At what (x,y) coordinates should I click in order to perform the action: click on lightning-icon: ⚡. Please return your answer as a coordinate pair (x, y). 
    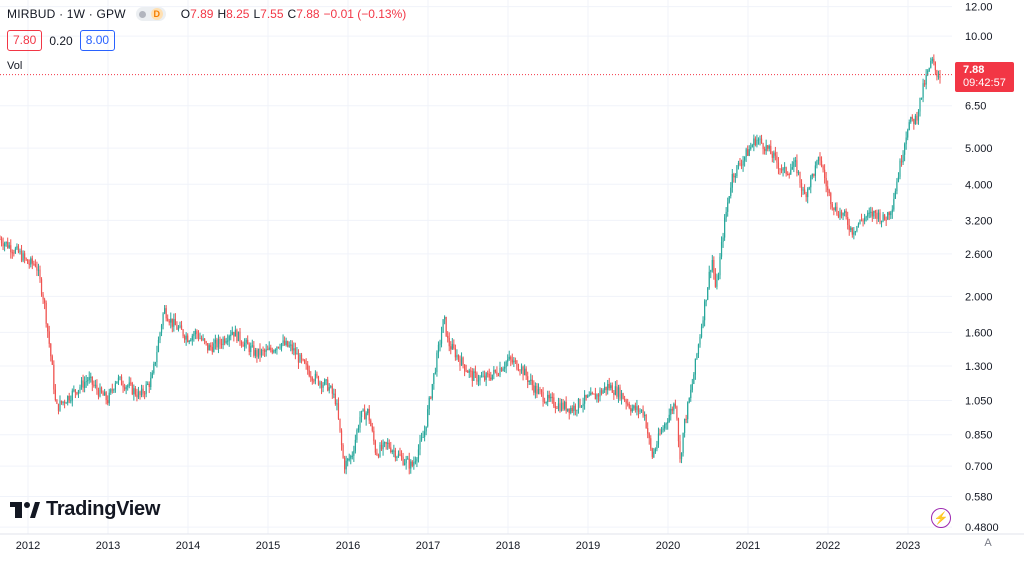
    Looking at the image, I should click on (941, 518).